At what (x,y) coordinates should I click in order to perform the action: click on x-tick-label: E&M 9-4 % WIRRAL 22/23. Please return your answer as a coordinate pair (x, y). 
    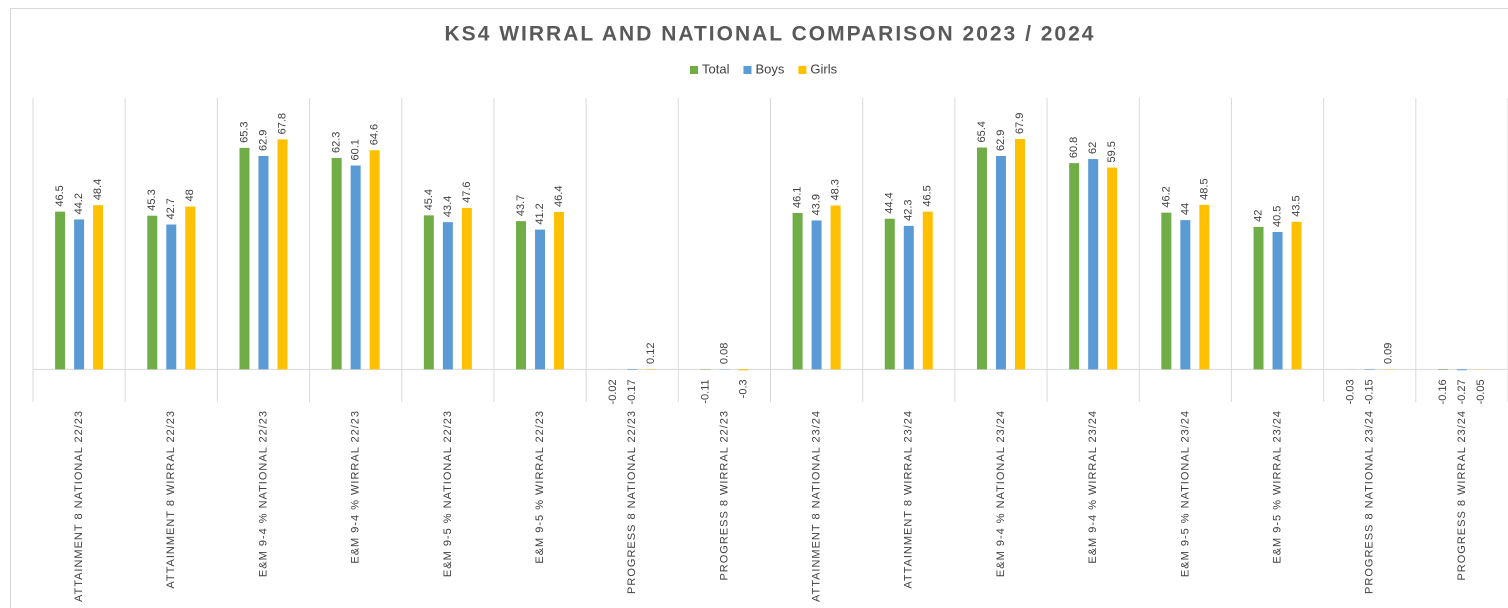
    Looking at the image, I should click on (356, 487).